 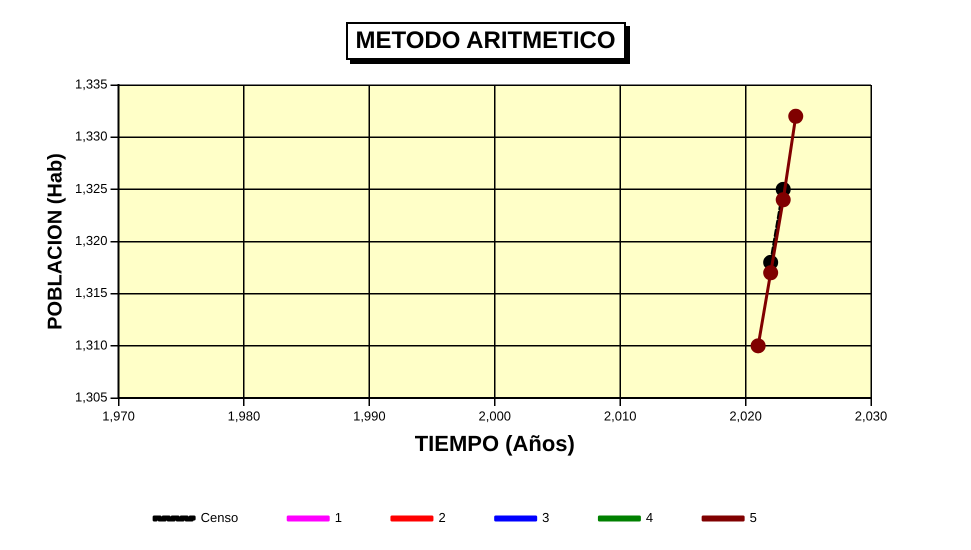 I want to click on x-tick-label: 1,990, so click(x=369, y=416).